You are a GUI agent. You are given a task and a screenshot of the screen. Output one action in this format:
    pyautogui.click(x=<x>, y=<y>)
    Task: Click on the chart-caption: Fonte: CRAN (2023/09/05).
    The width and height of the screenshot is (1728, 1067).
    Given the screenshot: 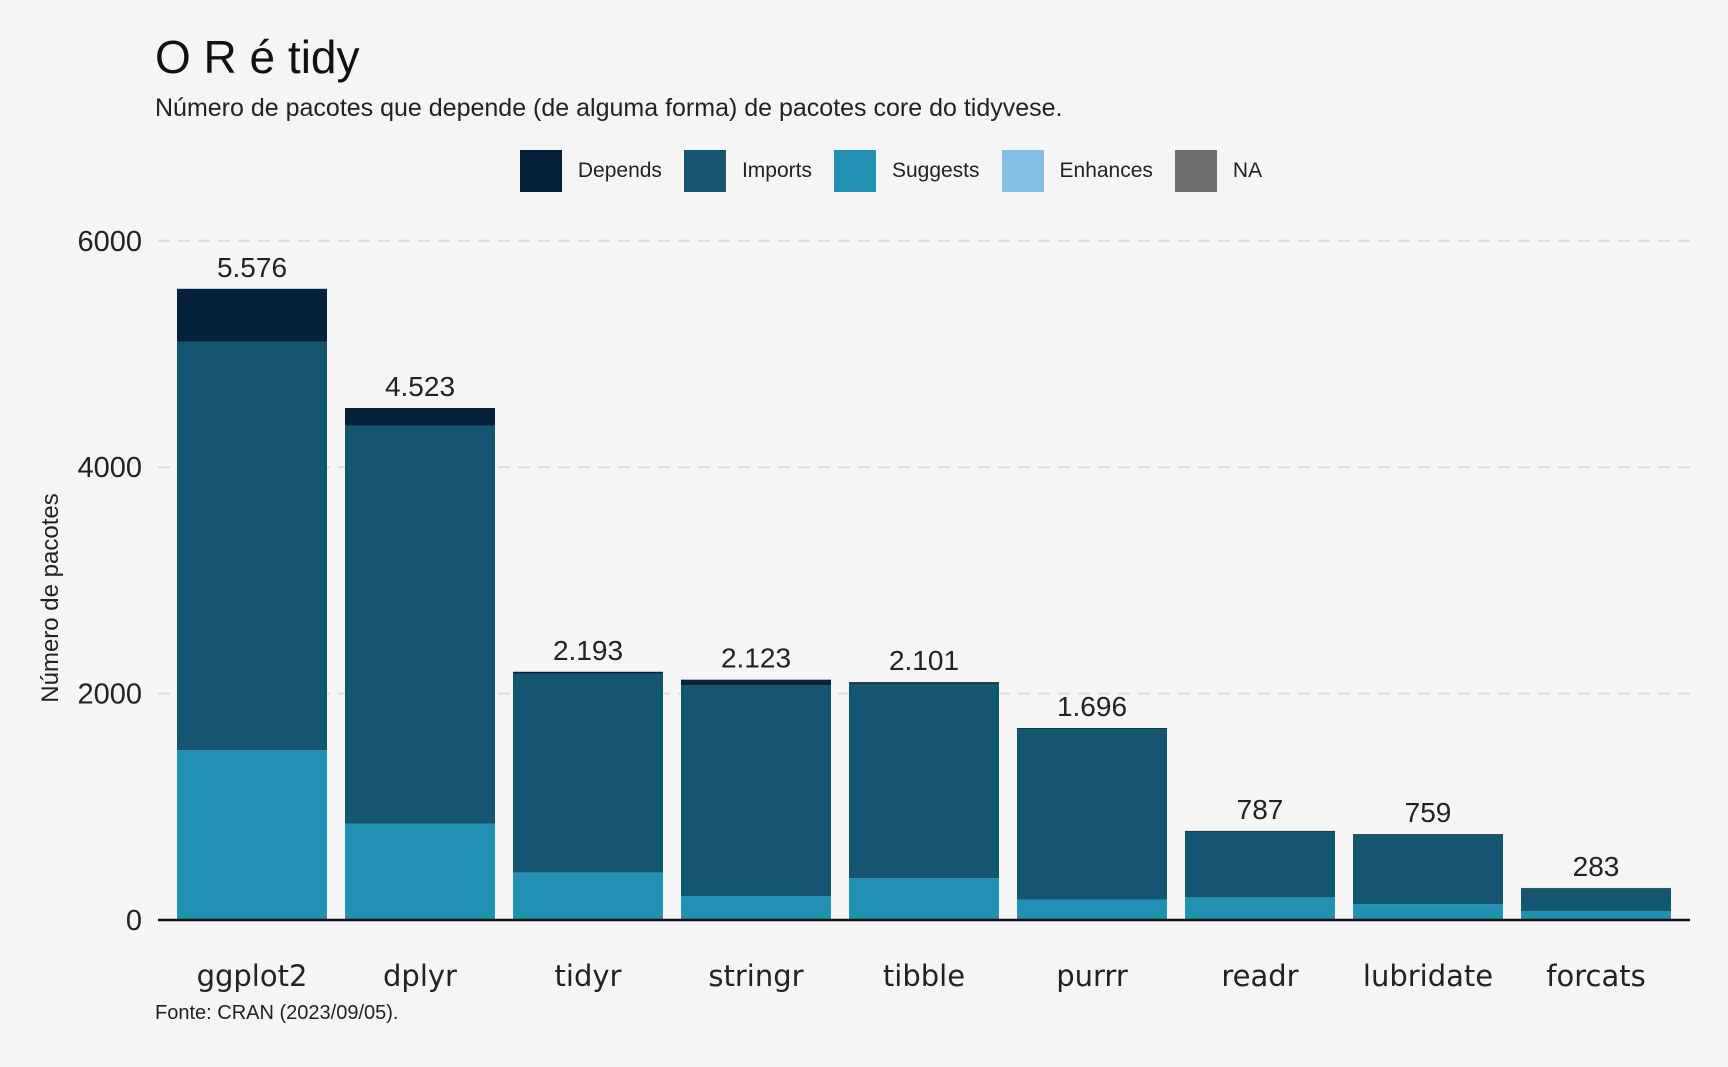 What is the action you would take?
    pyautogui.click(x=277, y=1013)
    